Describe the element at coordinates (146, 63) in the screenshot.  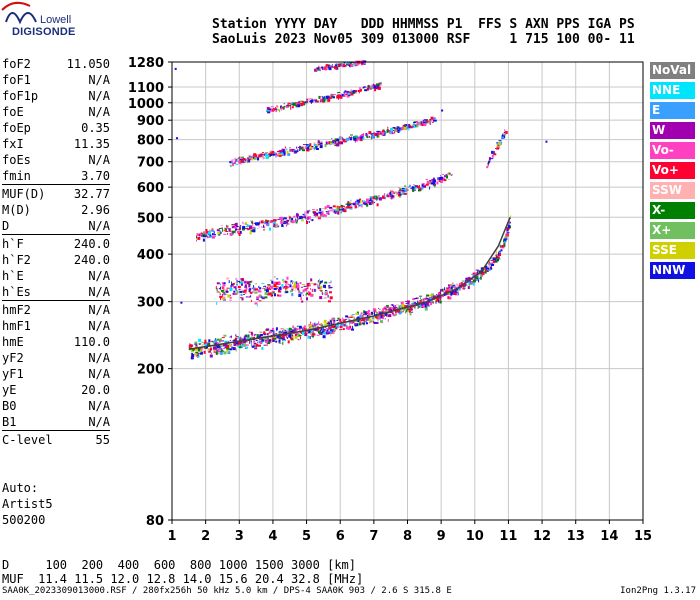
I see `y-tick-label: 1280` at that location.